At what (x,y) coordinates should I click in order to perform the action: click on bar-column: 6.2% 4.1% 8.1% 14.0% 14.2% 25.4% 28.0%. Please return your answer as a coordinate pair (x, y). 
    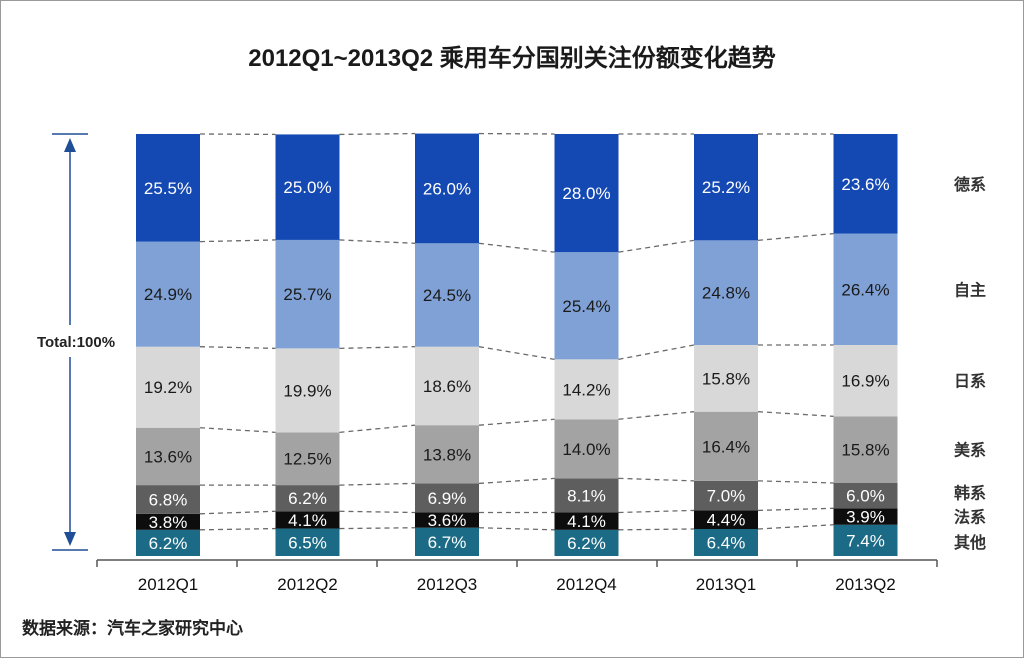
    Looking at the image, I should click on (586, 345).